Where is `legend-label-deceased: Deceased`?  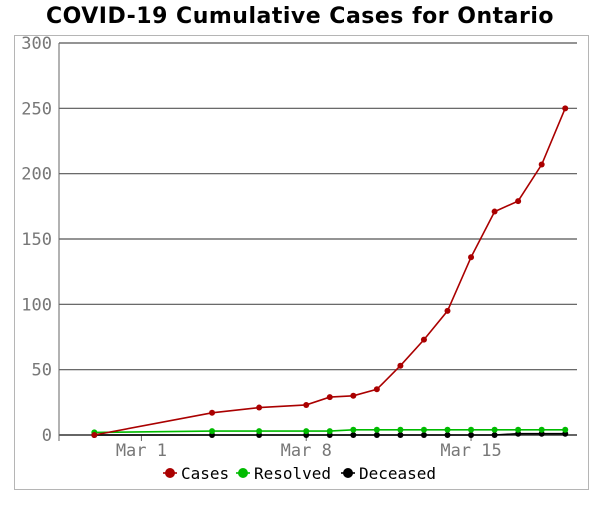
legend-label-deceased: Deceased is located at coordinates (397, 473).